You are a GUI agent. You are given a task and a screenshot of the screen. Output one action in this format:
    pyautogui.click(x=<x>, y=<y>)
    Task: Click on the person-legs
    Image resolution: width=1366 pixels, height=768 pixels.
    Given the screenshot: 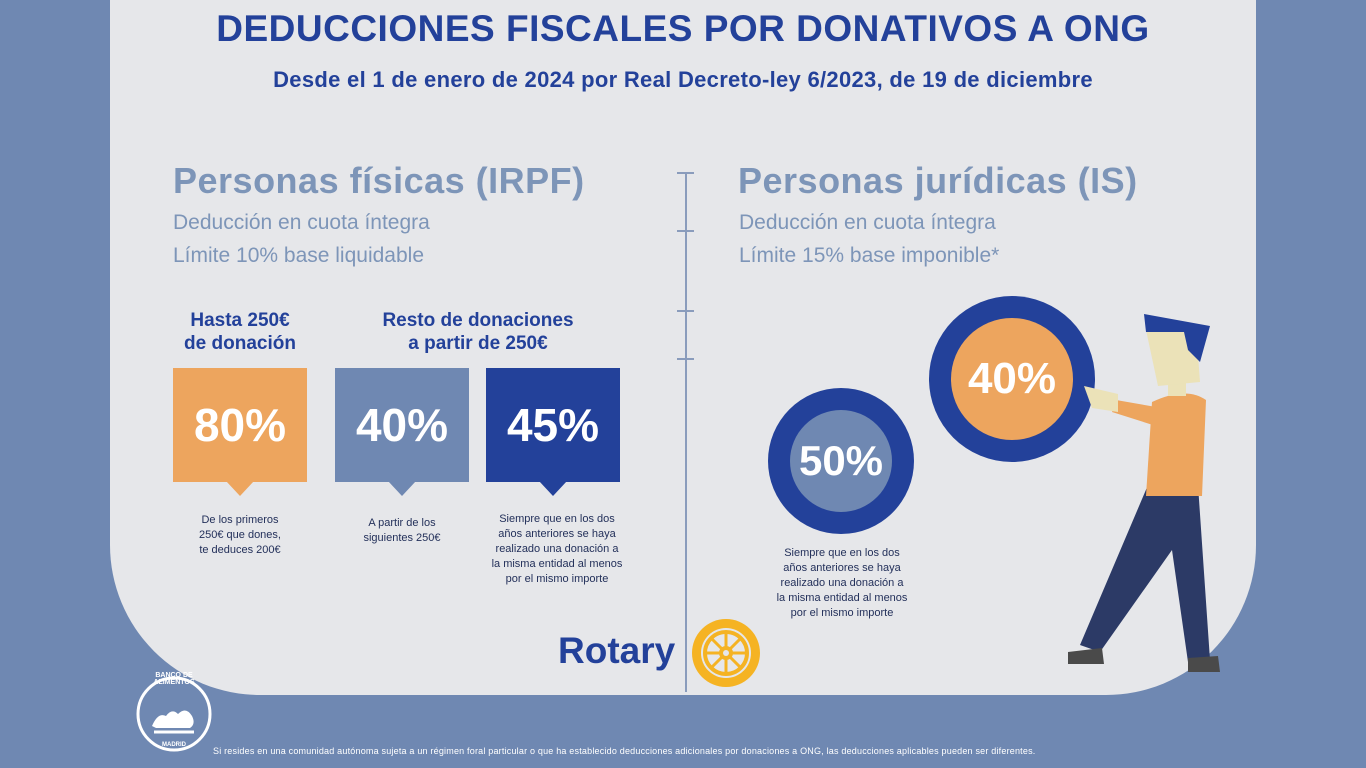 What is the action you would take?
    pyautogui.click(x=1145, y=573)
    